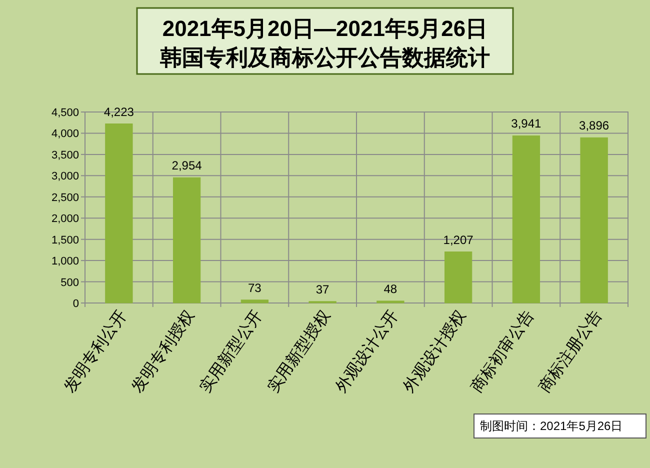  I want to click on data-label: 2,954, so click(187, 165).